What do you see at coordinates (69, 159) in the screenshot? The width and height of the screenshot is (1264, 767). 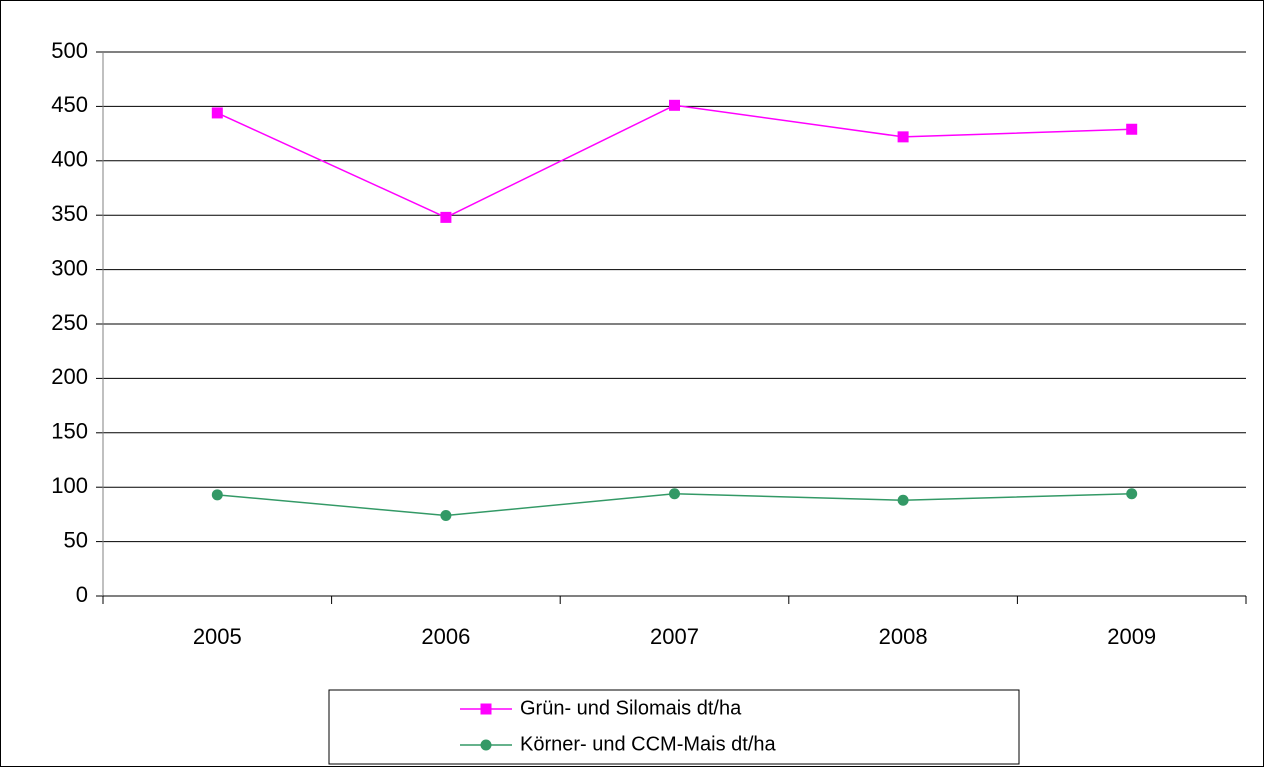 I see `y-tick-label: 400` at bounding box center [69, 159].